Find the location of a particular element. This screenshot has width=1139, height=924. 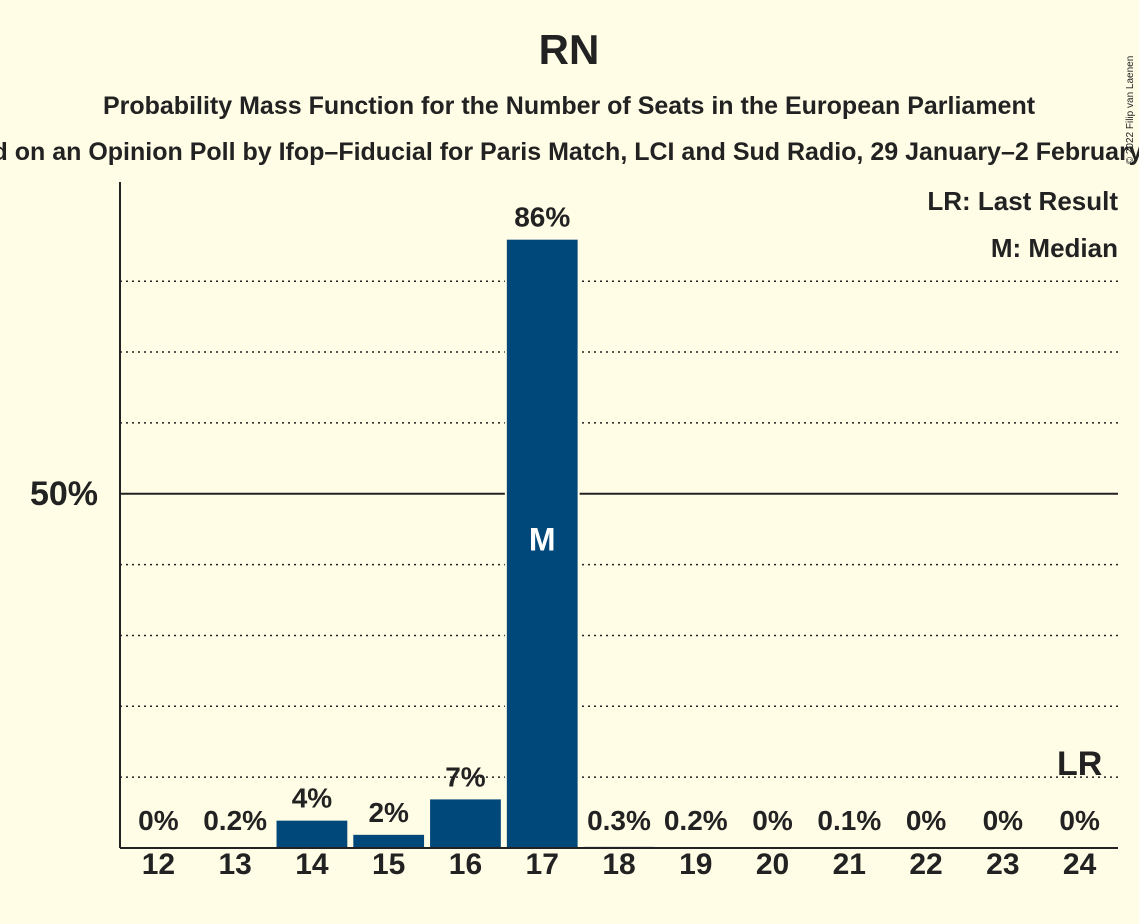

x-tick-16: 16 is located at coordinates (465, 864).